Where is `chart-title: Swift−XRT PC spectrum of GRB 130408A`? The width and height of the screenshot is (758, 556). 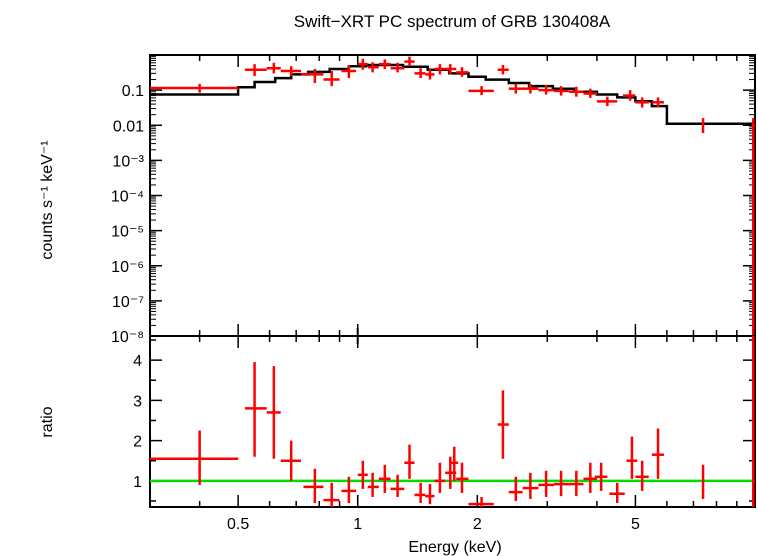
chart-title: Swift−XRT PC spectrum of GRB 130408A is located at coordinates (452, 21).